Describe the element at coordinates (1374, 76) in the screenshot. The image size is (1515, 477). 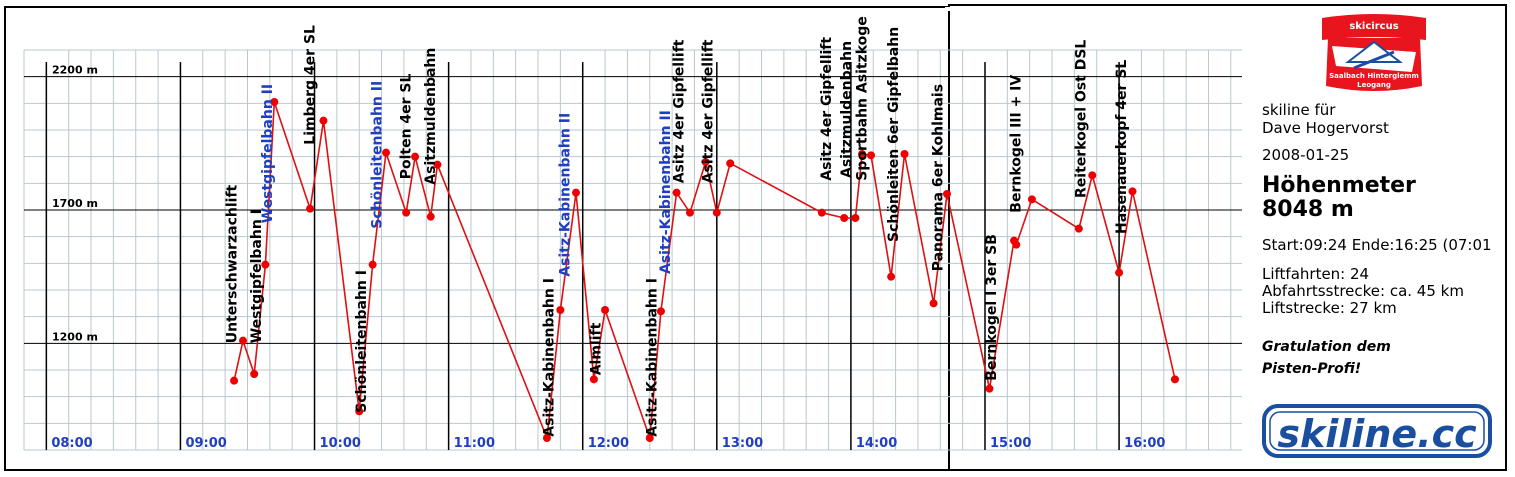
I see `svg-text: Saalbach Hinterglemm` at that location.